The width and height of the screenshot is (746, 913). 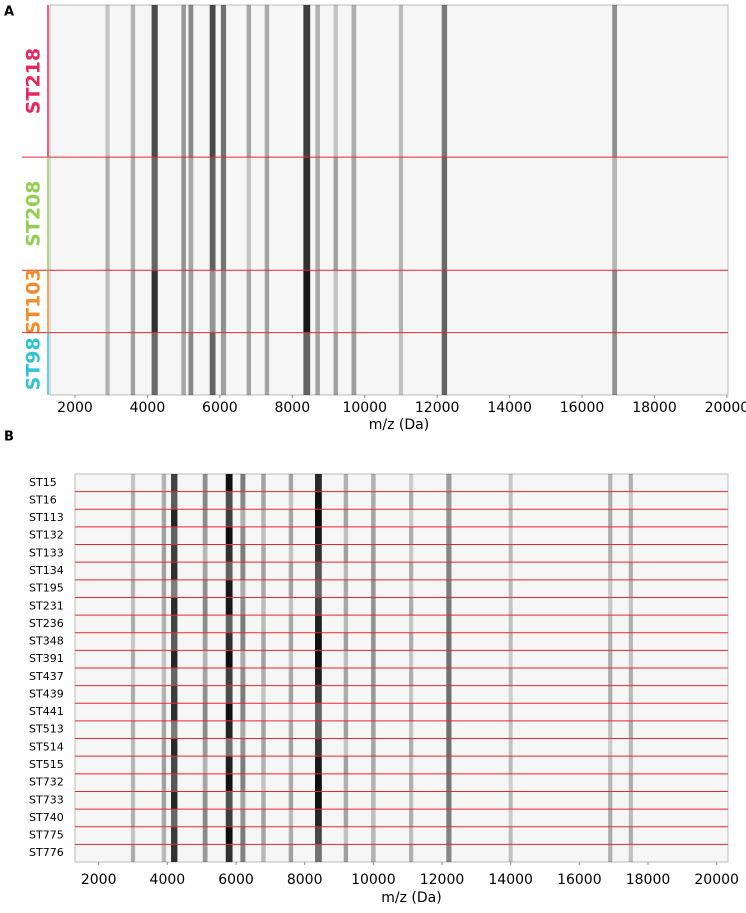 I want to click on x-tick-label: 12000, so click(x=442, y=880).